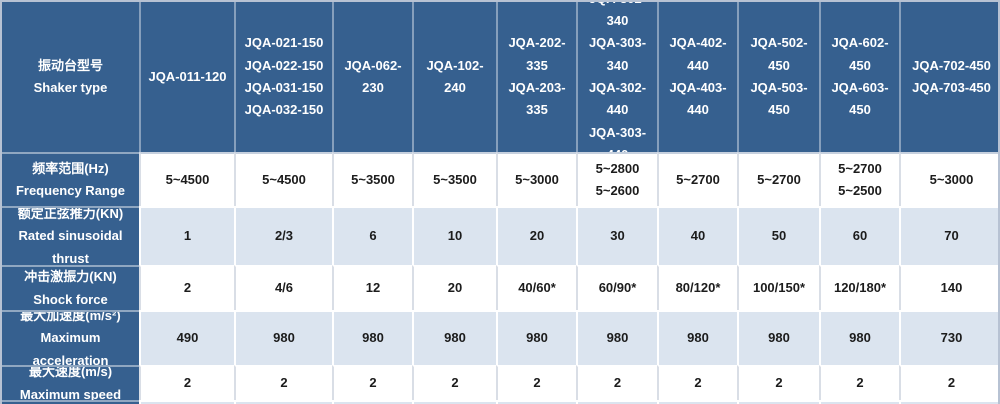 The image size is (1000, 404). I want to click on value-cell: 60/90*, so click(616, 287).